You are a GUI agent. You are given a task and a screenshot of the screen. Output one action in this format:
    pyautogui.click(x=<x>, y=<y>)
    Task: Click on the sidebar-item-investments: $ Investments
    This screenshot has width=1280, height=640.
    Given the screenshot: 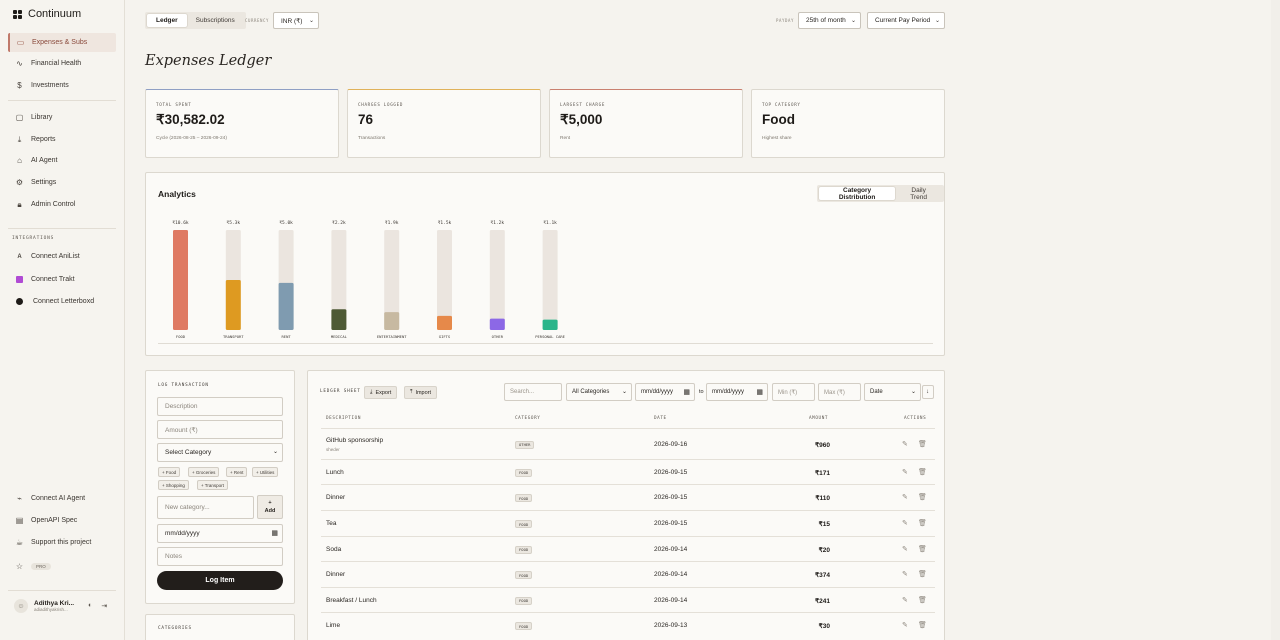 What is the action you would take?
    pyautogui.click(x=62, y=85)
    